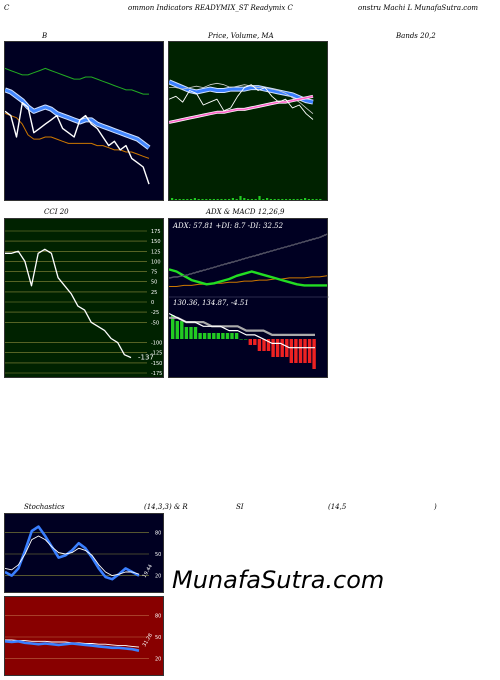 The height and width of the screenshot is (680, 500). Describe the element at coordinates (72, 556) in the screenshot. I see `stoch-d-line` at that location.